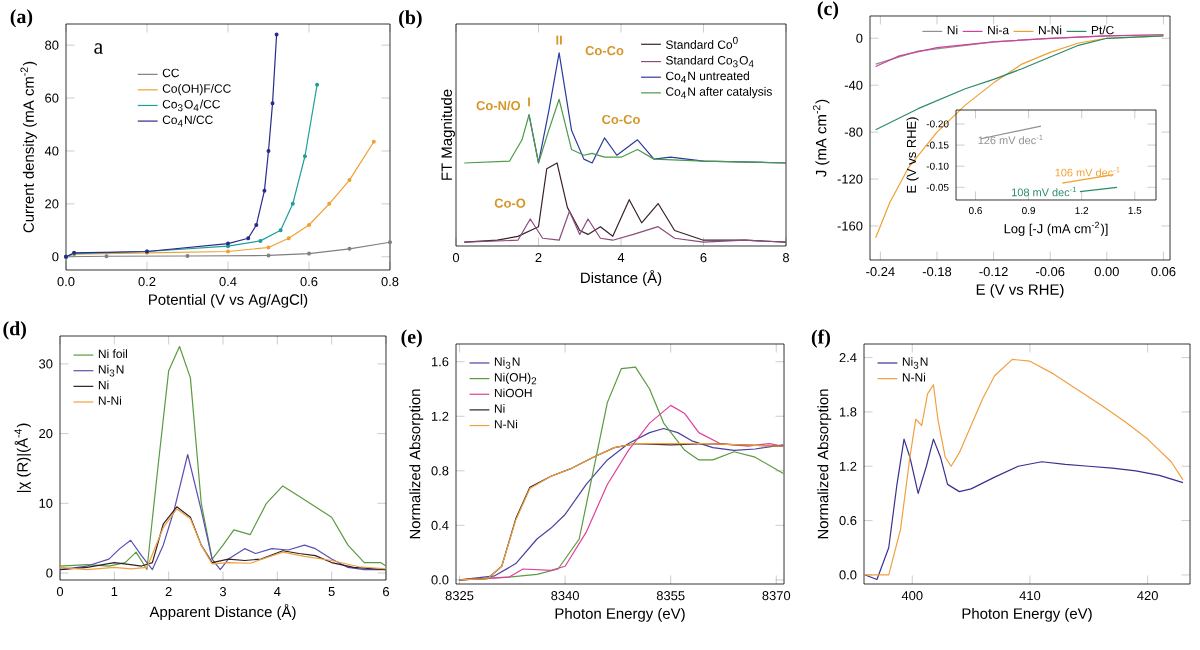  I want to click on chart-title: (f), so click(820, 338).